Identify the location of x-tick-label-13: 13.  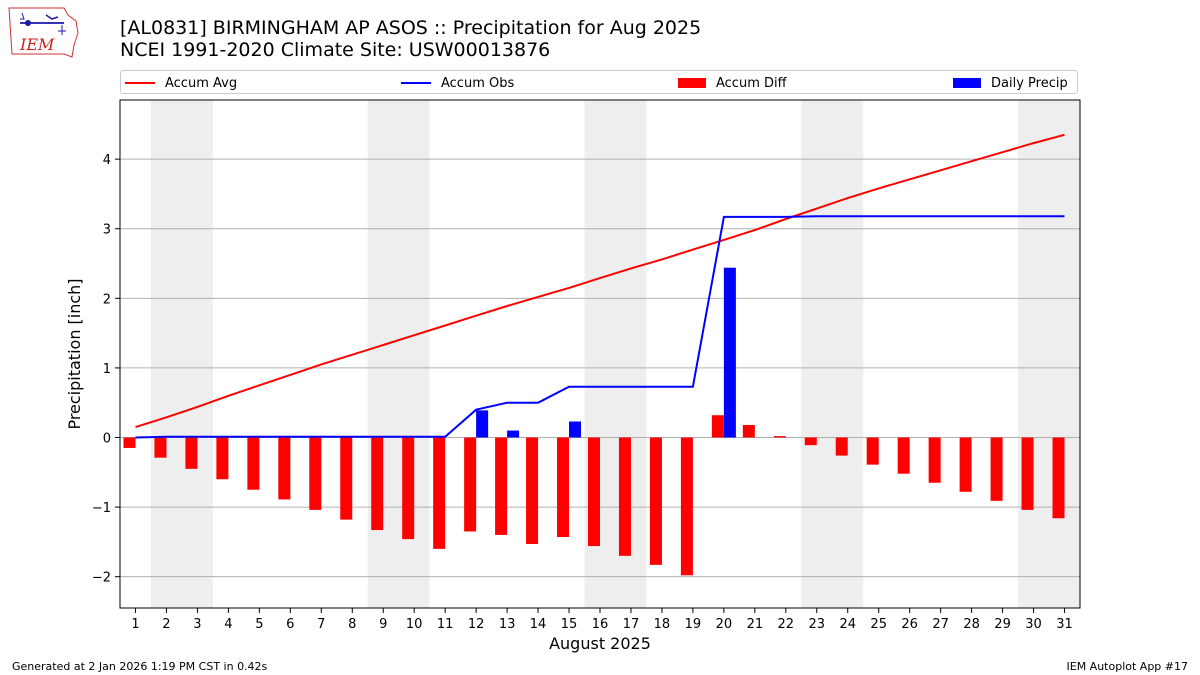
(507, 624).